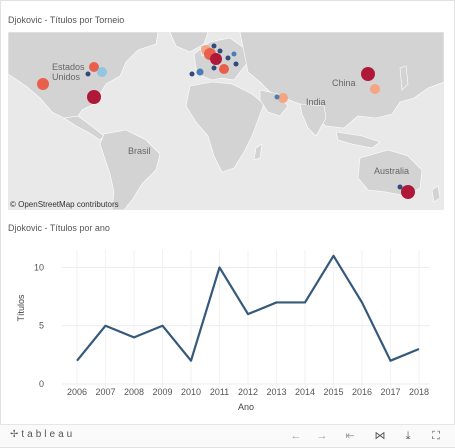 This screenshot has height=448, width=455. What do you see at coordinates (305, 392) in the screenshot?
I see `x-tick-label: 2014` at bounding box center [305, 392].